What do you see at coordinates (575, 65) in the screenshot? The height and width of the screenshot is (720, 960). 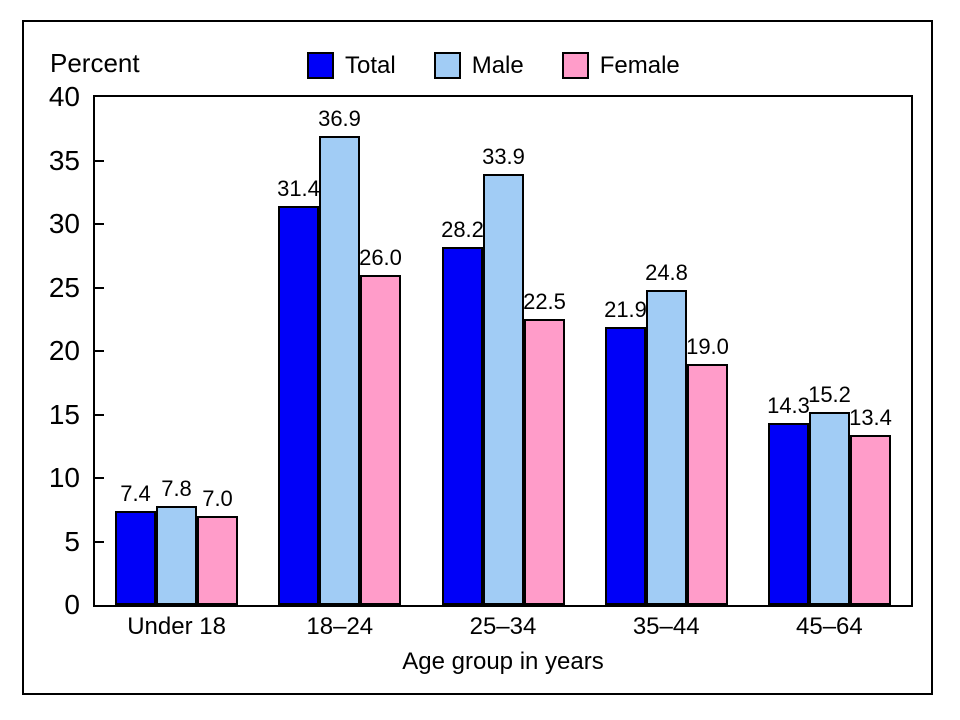 I see `legend-swatch-female` at bounding box center [575, 65].